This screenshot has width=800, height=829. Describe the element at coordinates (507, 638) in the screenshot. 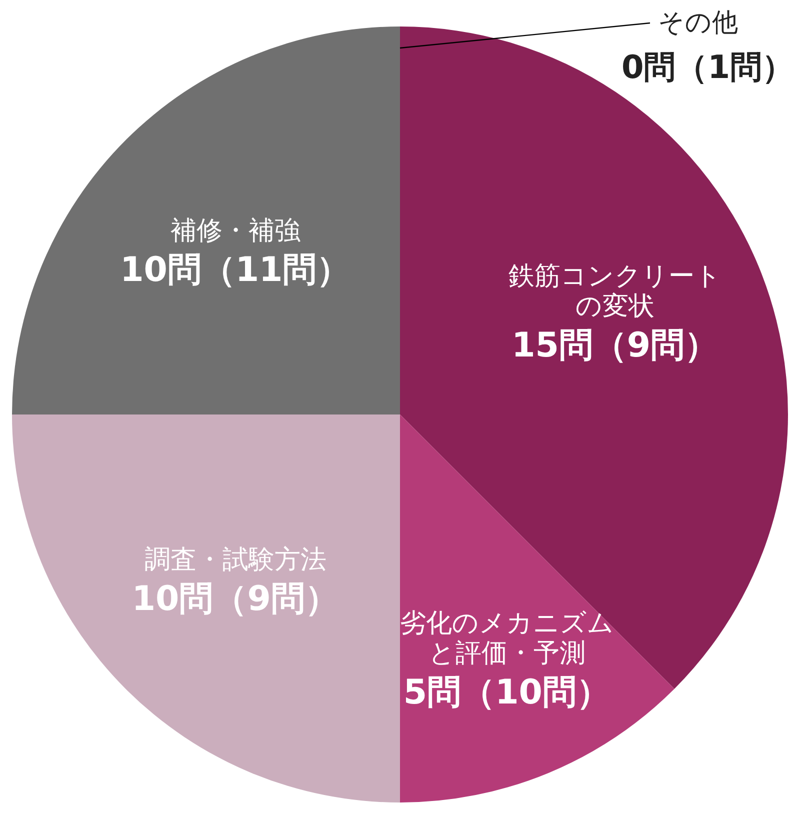

I see `slice-label: 劣化のメカニズムと評価・予測` at that location.